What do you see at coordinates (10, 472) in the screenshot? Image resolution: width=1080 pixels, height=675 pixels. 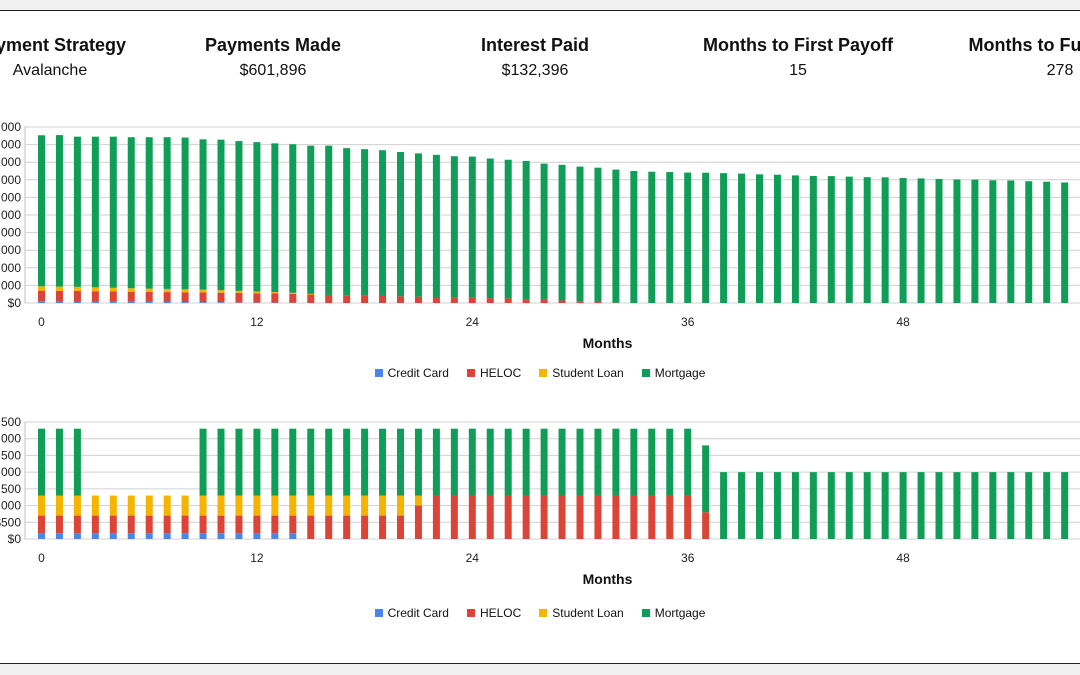 I see `y-tick-label: $2,000` at bounding box center [10, 472].